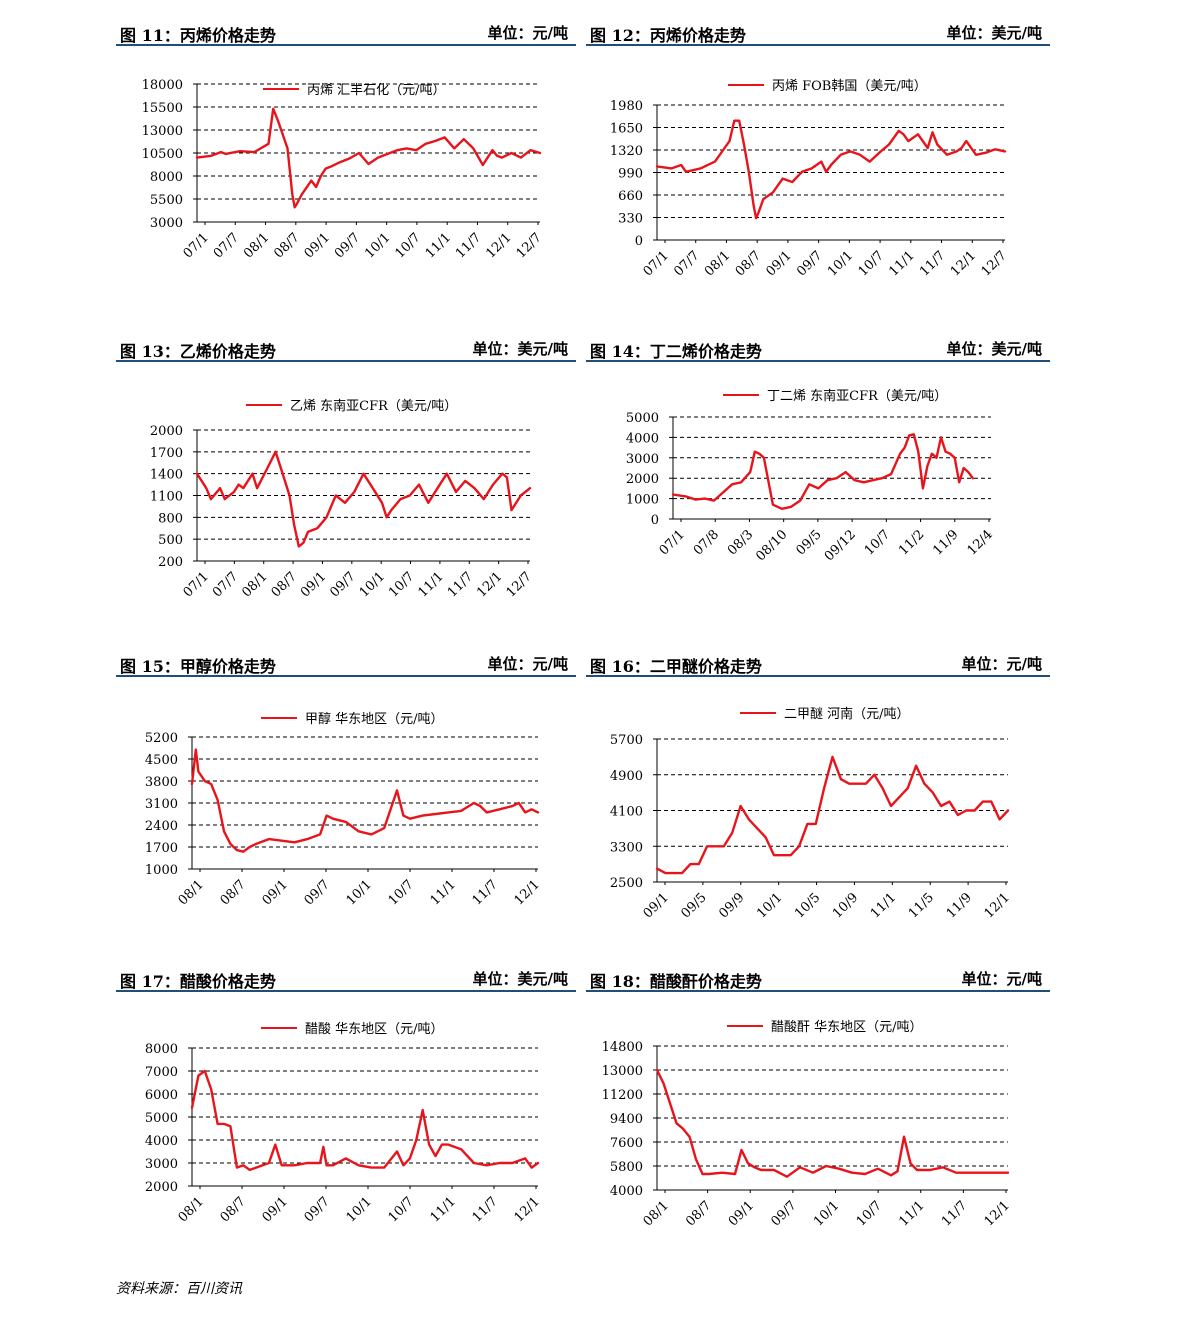 The width and height of the screenshot is (1191, 1319). What do you see at coordinates (346, 974) in the screenshot?
I see `figure-17-header: 图 17：醋酸价格走势 单位：美元/吨` at bounding box center [346, 974].